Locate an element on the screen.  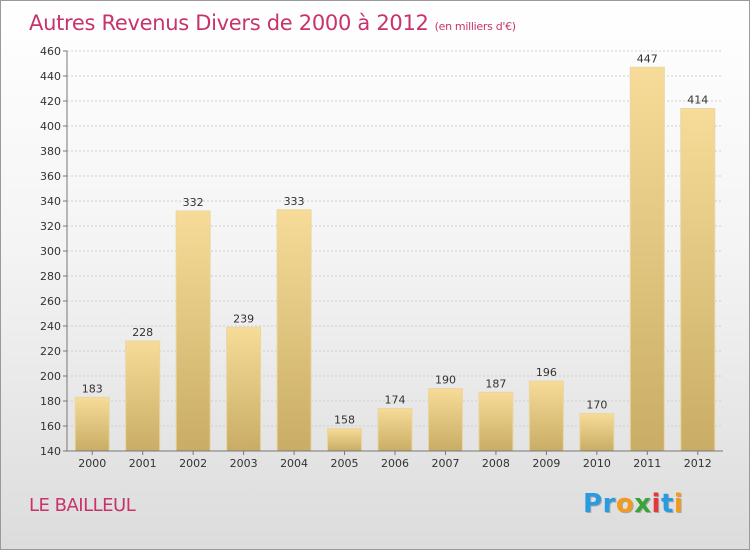
y-tick-label: 260 is located at coordinates (50, 301).